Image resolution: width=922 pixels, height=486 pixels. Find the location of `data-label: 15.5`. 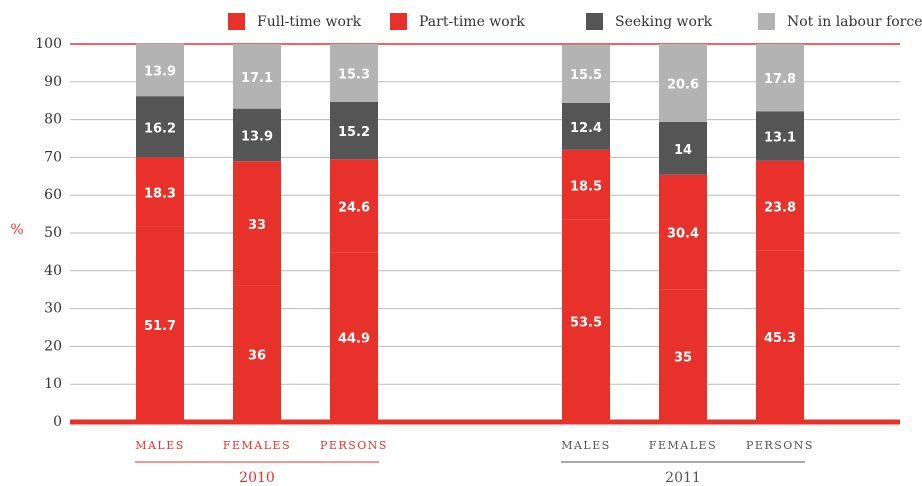

data-label: 15.5 is located at coordinates (586, 75).